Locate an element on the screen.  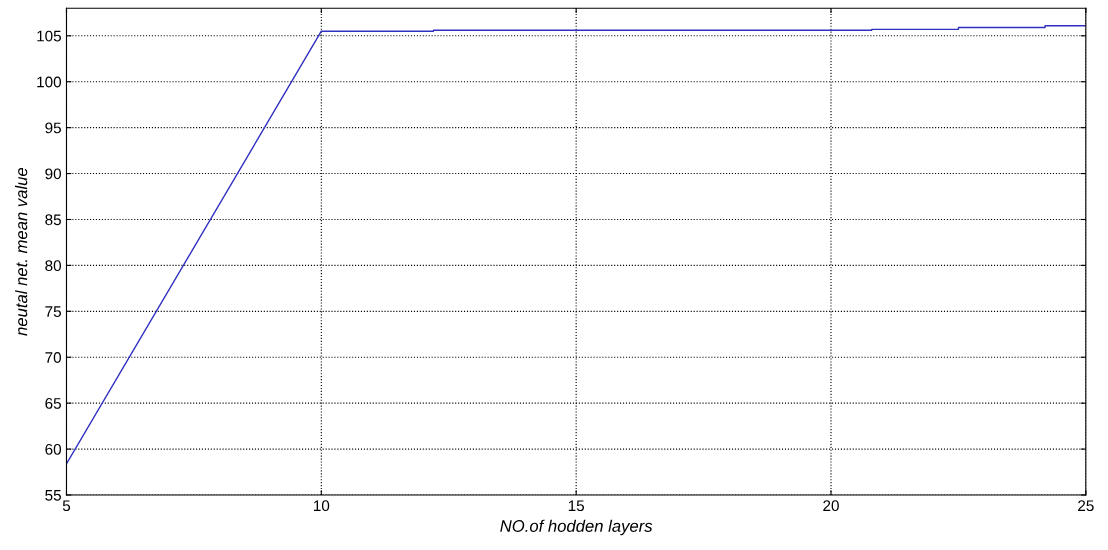
y-tick-label: 60 is located at coordinates (53, 449).